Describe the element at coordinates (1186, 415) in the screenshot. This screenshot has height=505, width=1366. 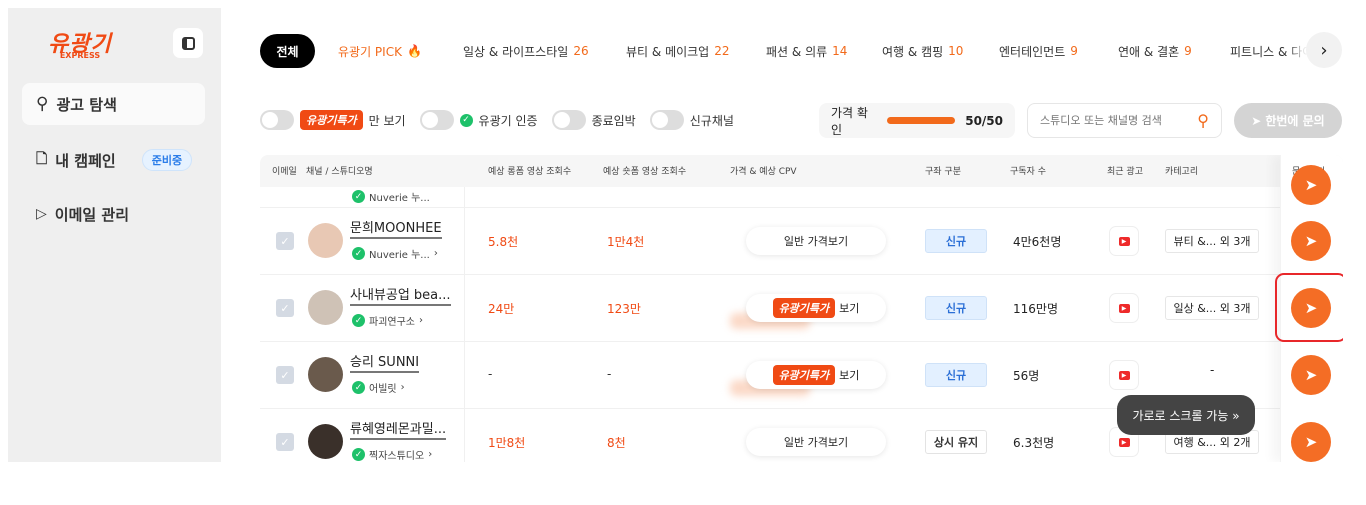
I see `scroll-hint-tooltip: 가로로 스크롤 가능 »` at that location.